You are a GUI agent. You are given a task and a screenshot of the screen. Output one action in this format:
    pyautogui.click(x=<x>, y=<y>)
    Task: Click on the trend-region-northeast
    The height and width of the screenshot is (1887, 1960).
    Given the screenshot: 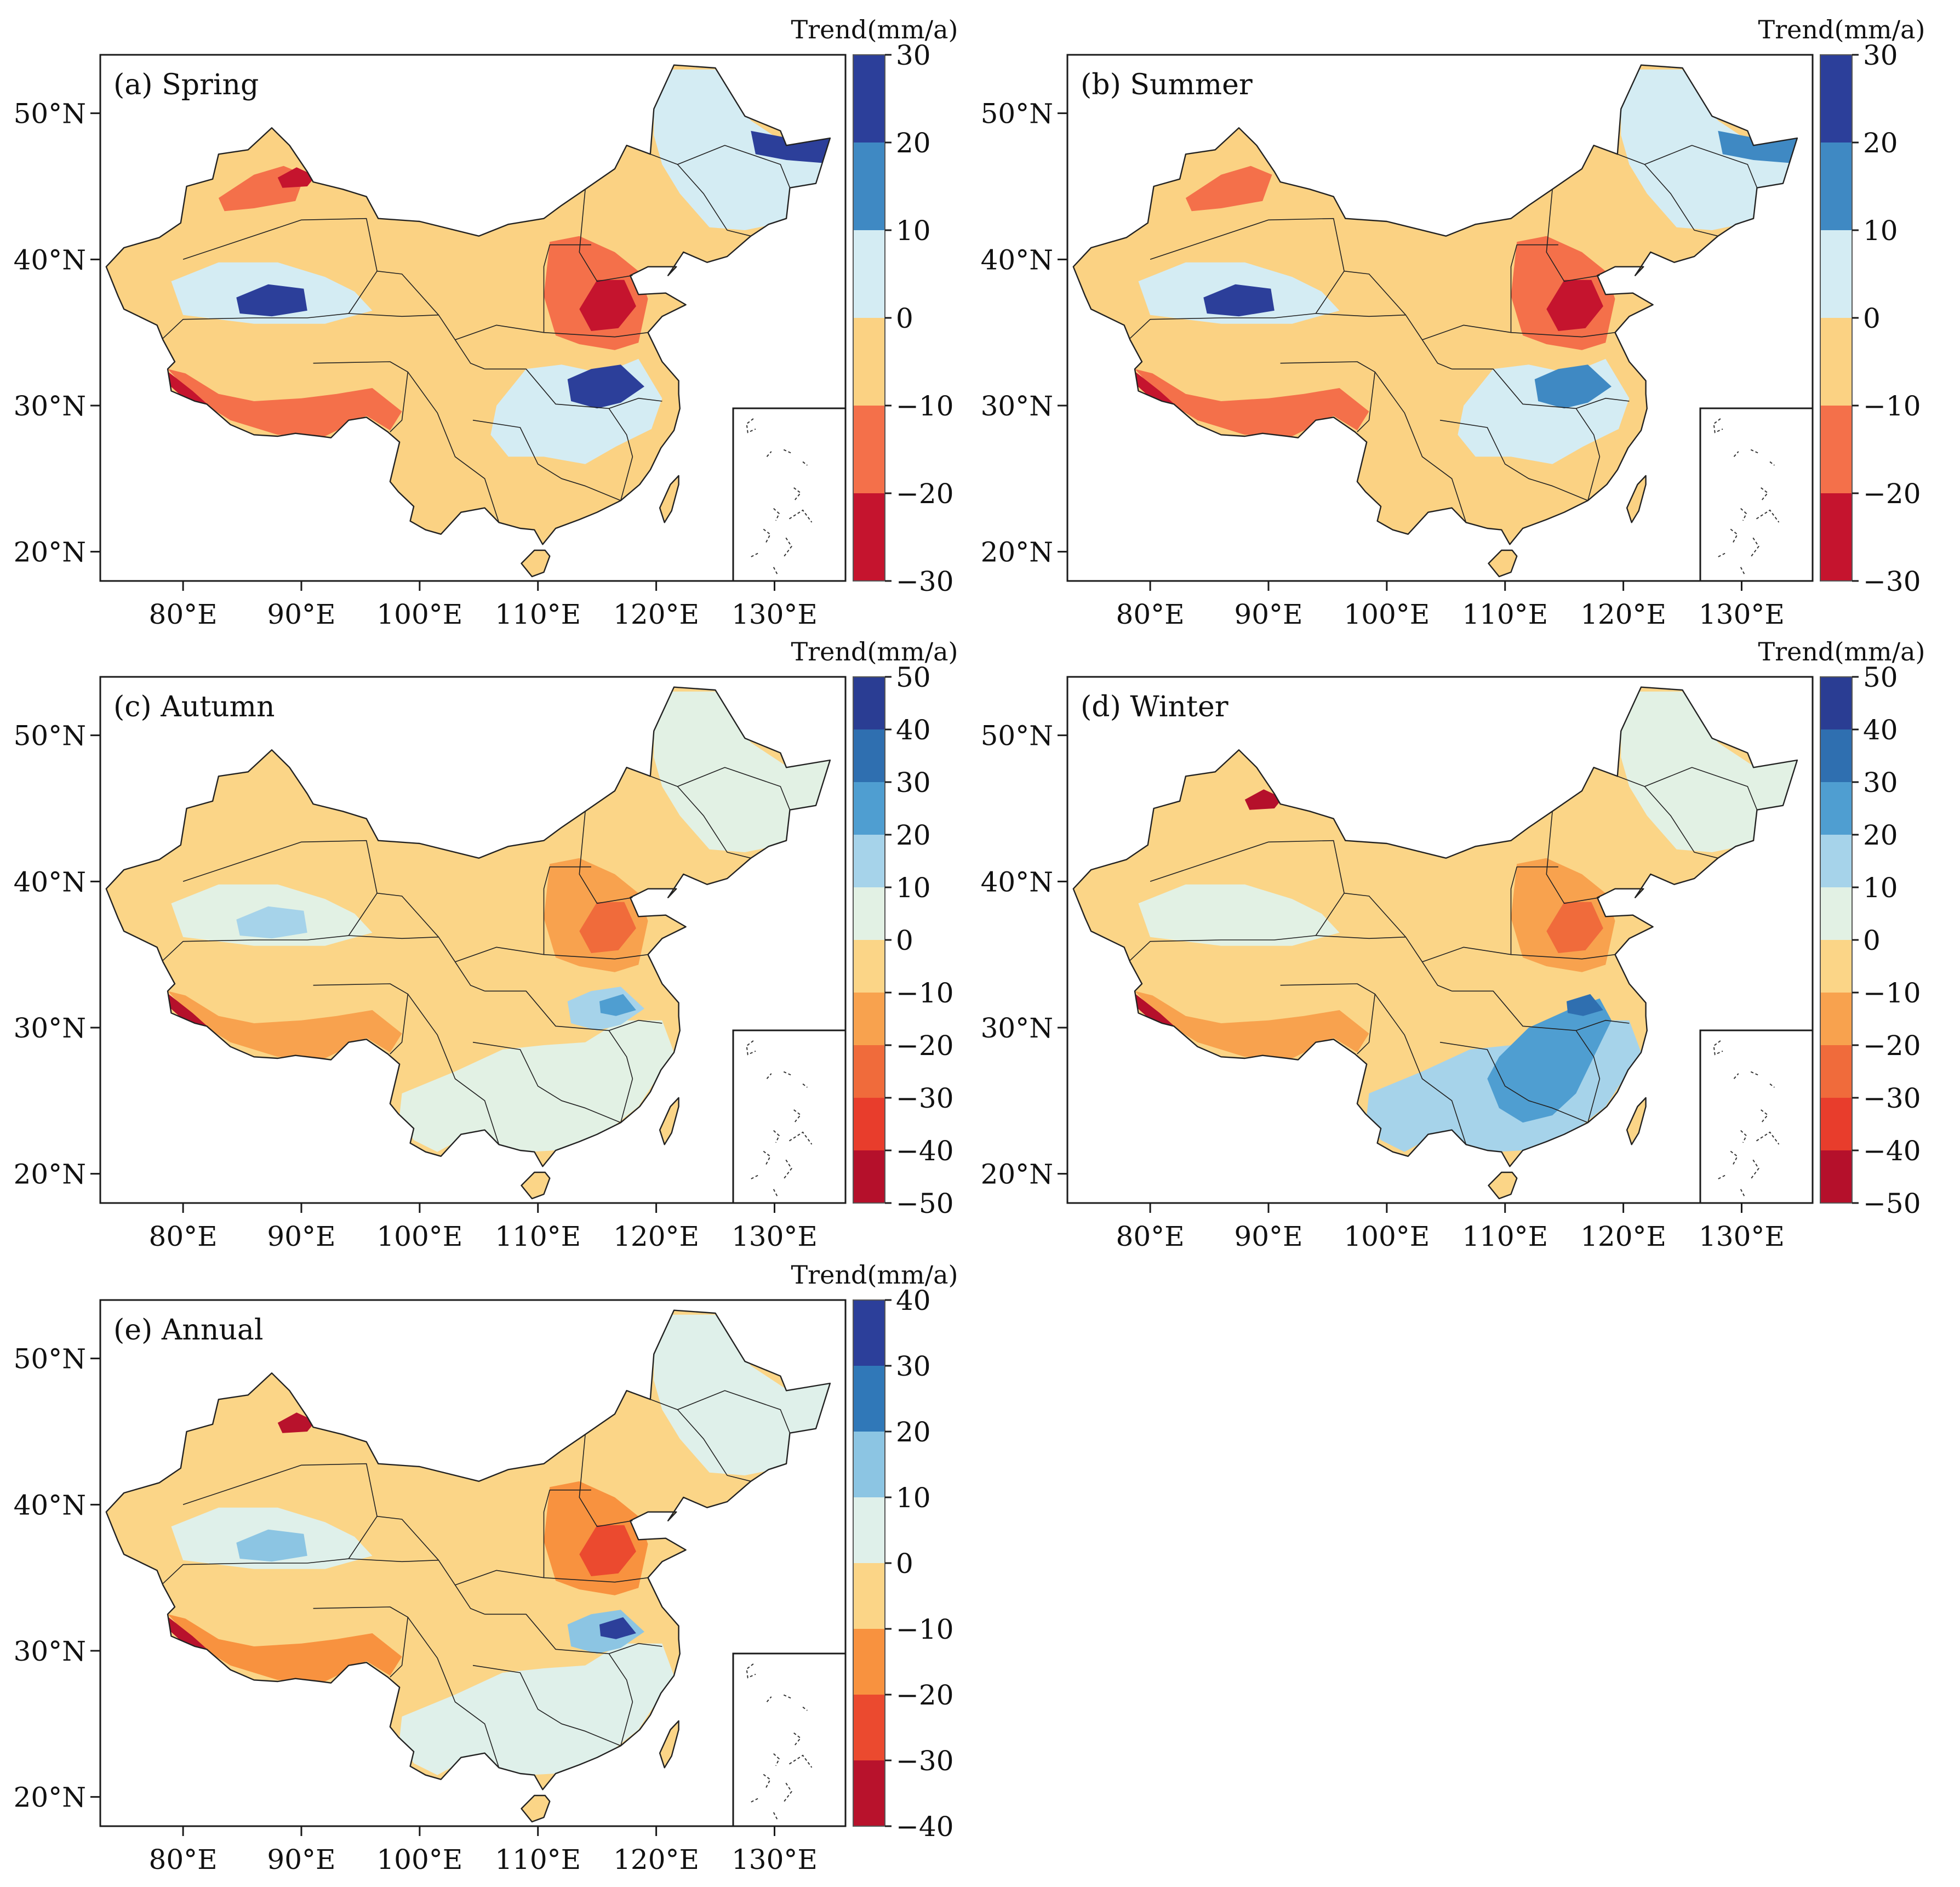 What is the action you would take?
    pyautogui.click(x=1709, y=772)
    